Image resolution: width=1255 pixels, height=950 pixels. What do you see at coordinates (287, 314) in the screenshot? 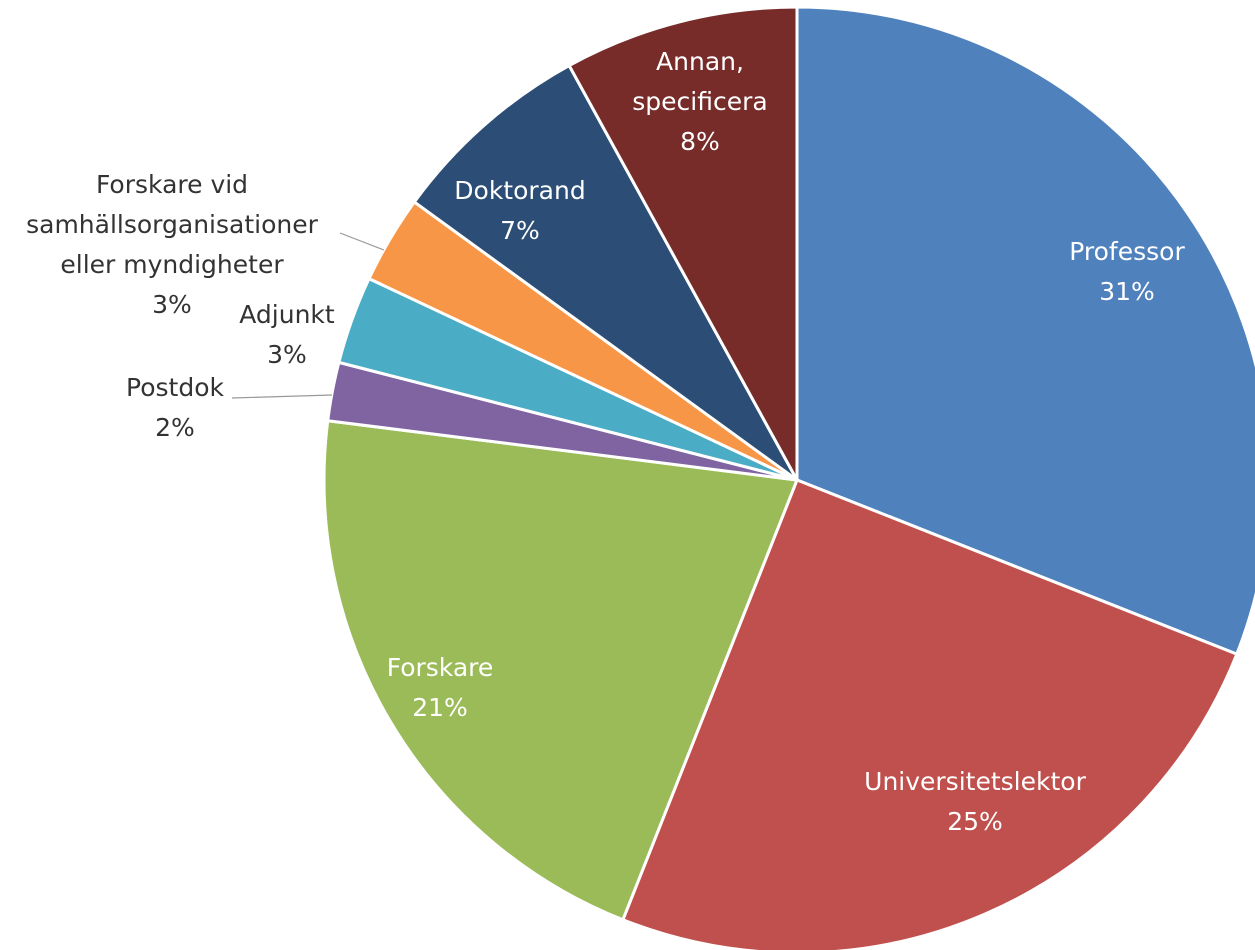
I see `category-label: Adjunkt` at bounding box center [287, 314].